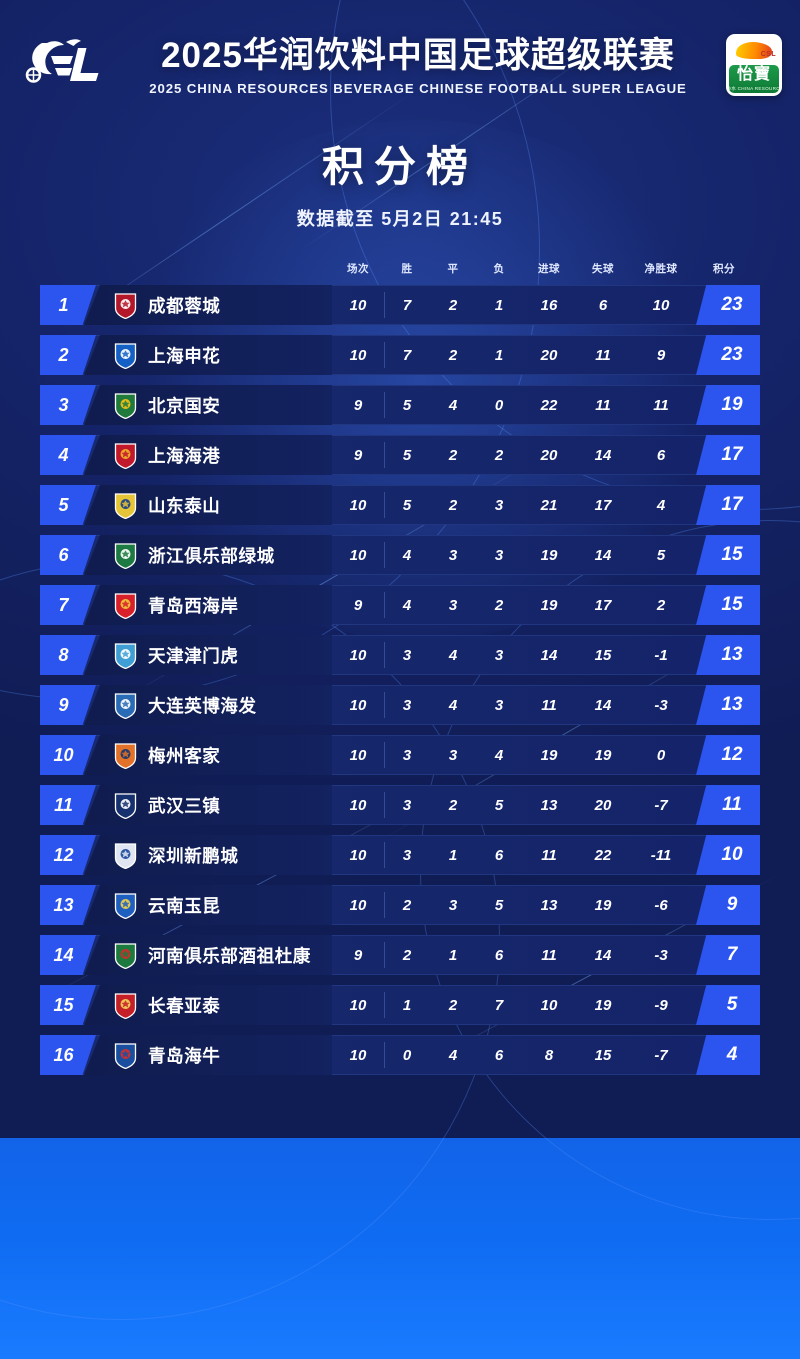 The height and width of the screenshot is (1359, 800). Describe the element at coordinates (514, 805) in the screenshot. I see `stats-cells: 10 3 2 5 13 20 -7` at that location.